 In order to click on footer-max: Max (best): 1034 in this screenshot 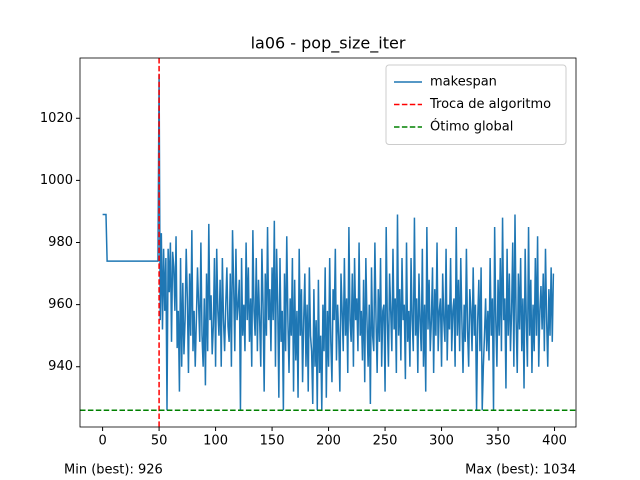, I will do `click(520, 470)`.